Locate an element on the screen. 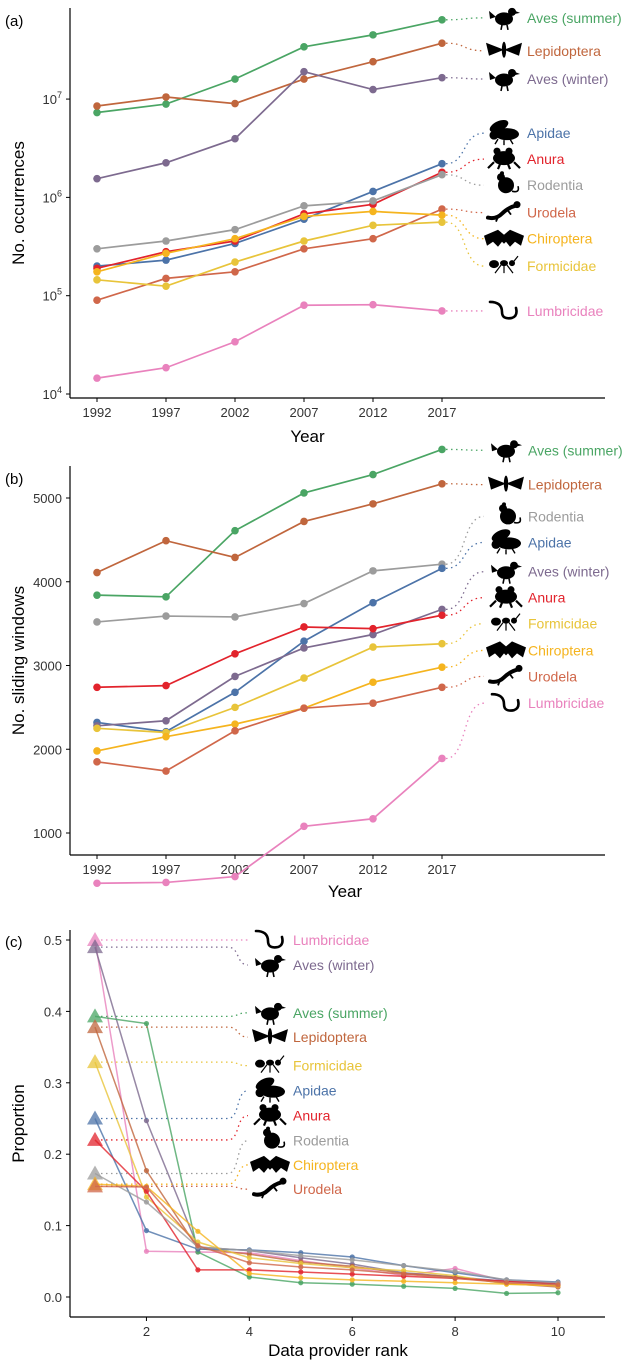 The image size is (644, 1361). series-label: Anura is located at coordinates (547, 598).